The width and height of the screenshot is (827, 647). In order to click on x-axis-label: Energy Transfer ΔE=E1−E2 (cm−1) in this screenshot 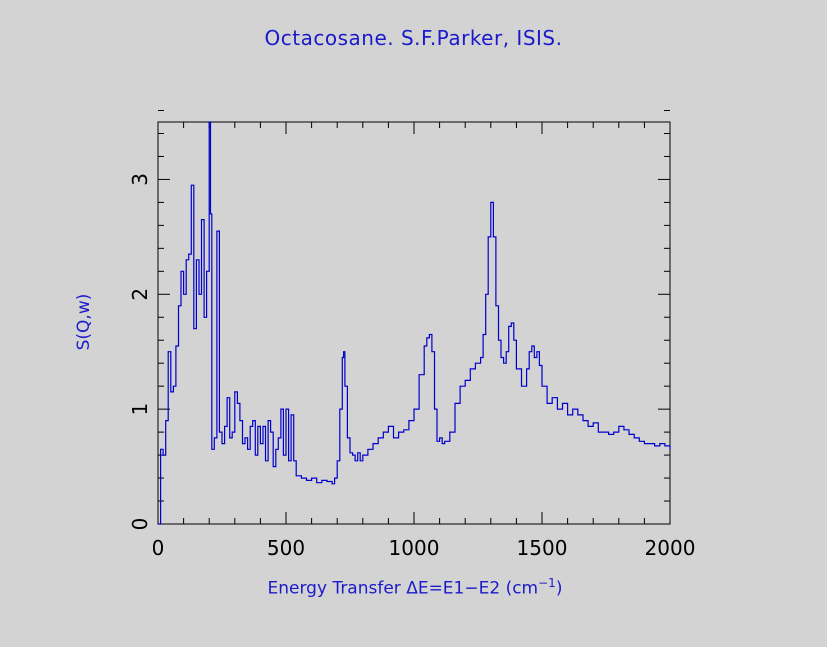, I will do `click(415, 587)`.